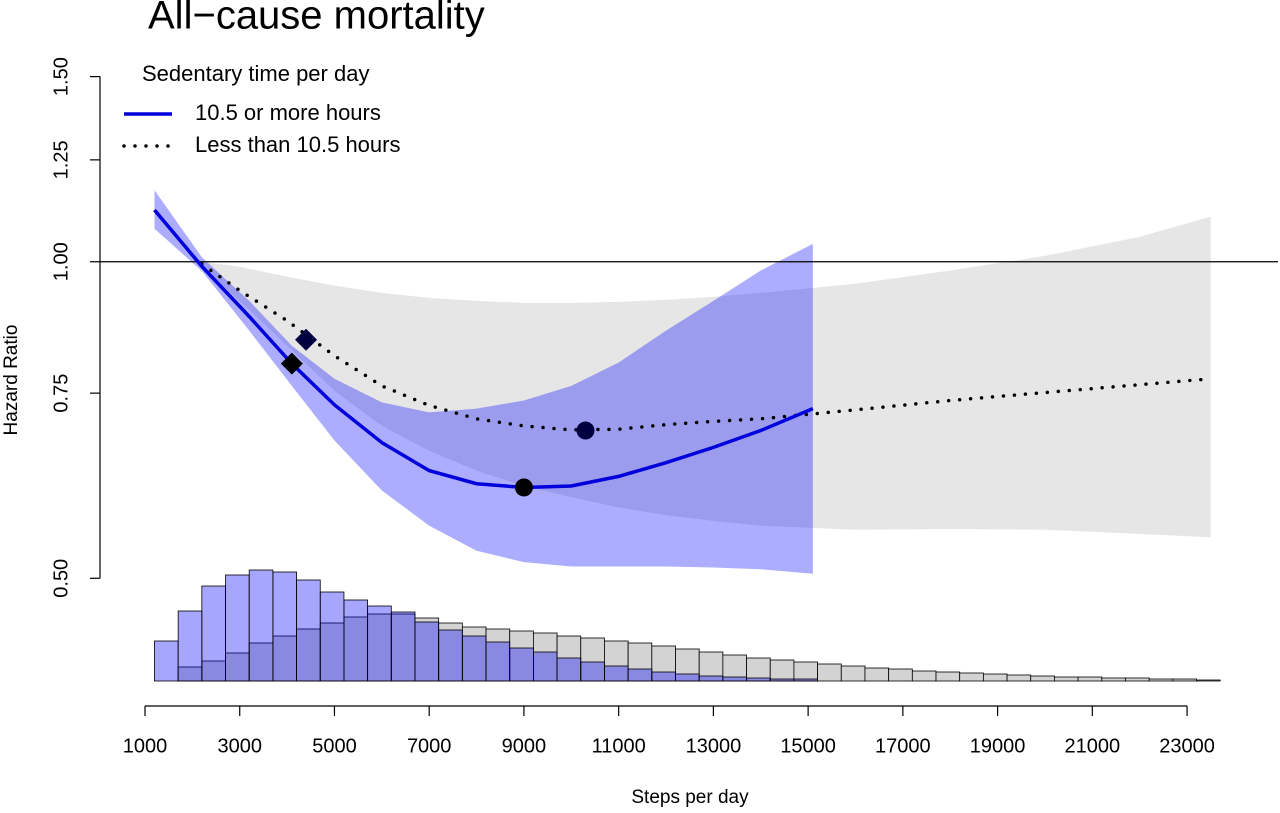  Describe the element at coordinates (61, 578) in the screenshot. I see `y-tick-label: 0.50` at that location.